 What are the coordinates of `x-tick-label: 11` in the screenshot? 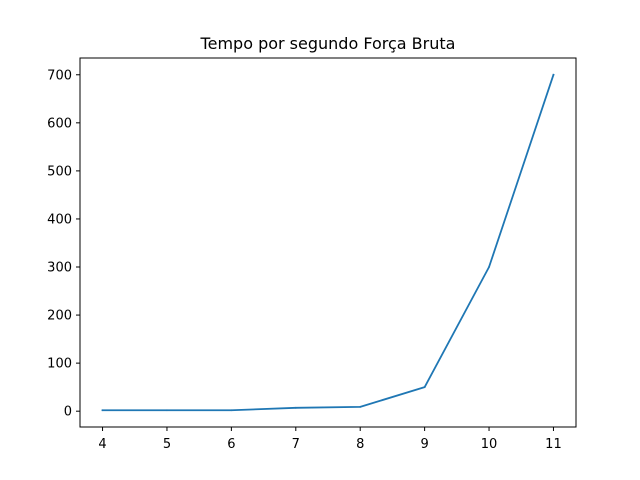 It's located at (553, 444).